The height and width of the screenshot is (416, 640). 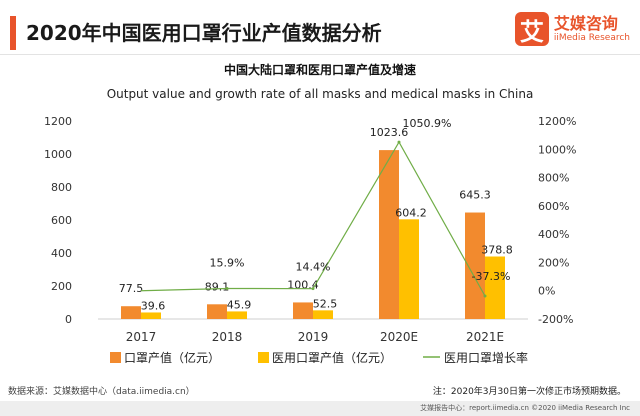 What do you see at coordinates (557, 149) in the screenshot?
I see `y-right-tick-label: 1000%` at bounding box center [557, 149].